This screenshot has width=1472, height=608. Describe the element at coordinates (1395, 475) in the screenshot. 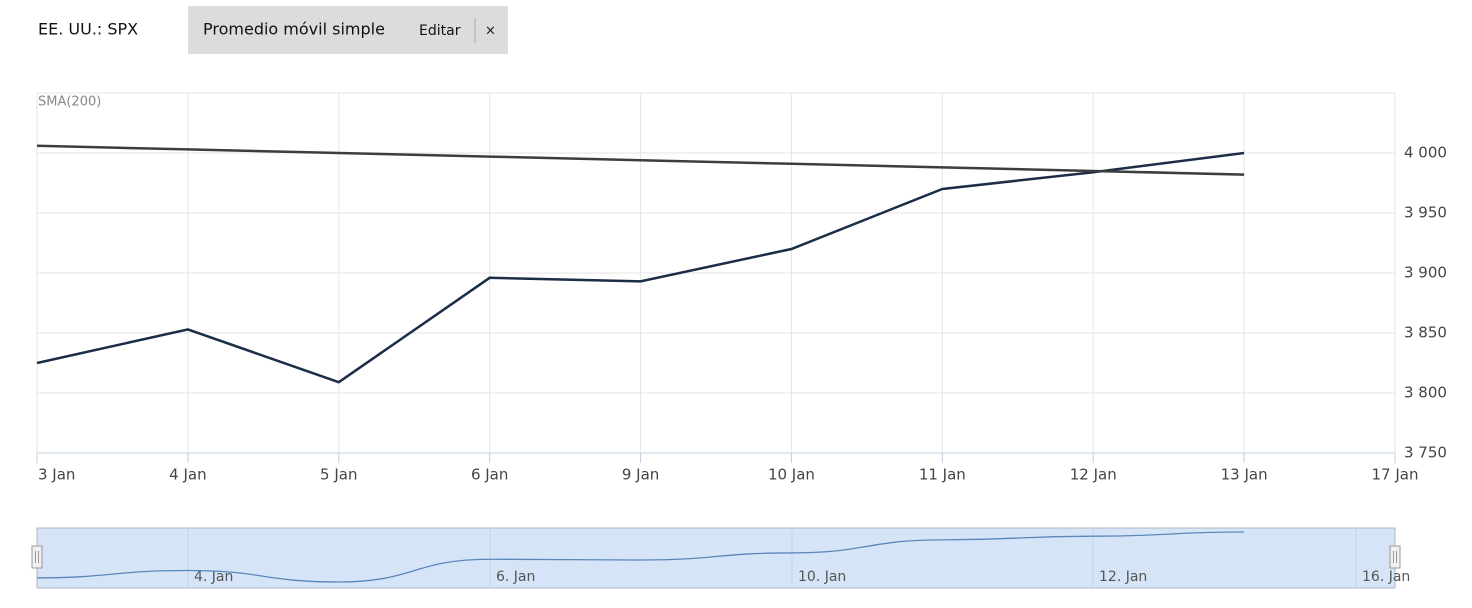

I see `x-tick-label: 17 Jan` at that location.